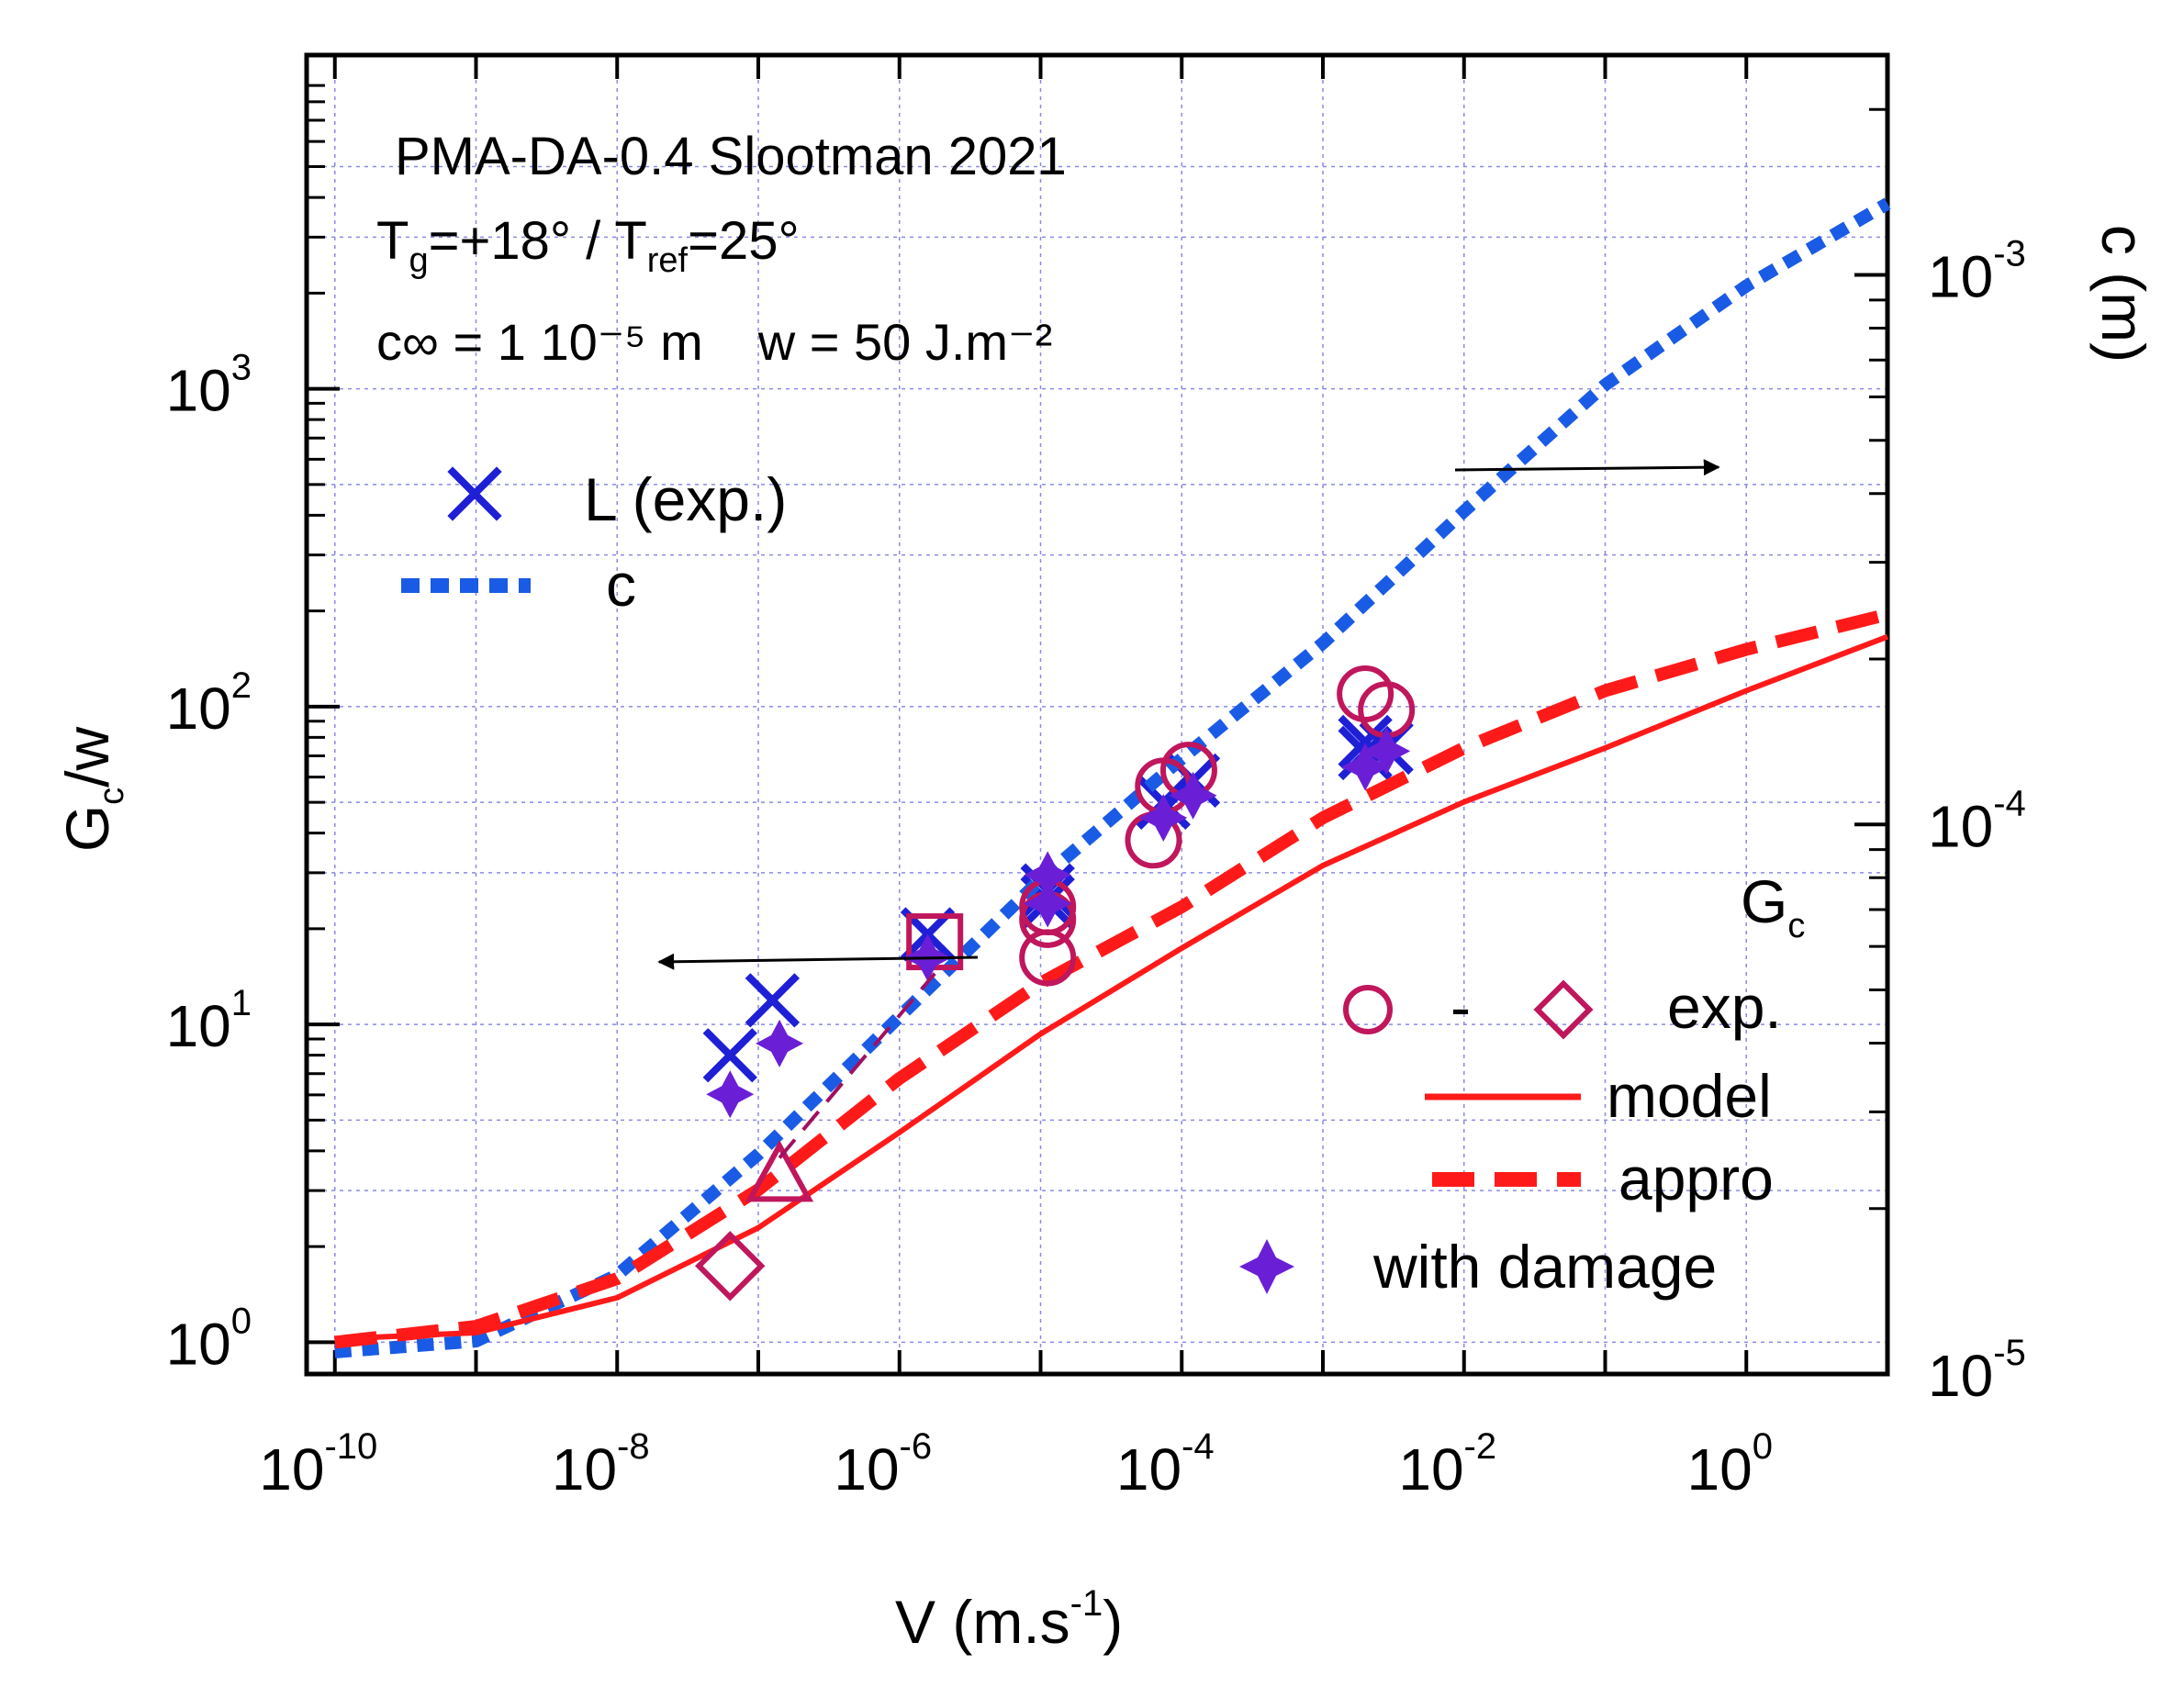 This screenshot has width=2184, height=1687. What do you see at coordinates (1977, 821) in the screenshot?
I see `y2-tick-label: 10⁻⁴` at bounding box center [1977, 821].